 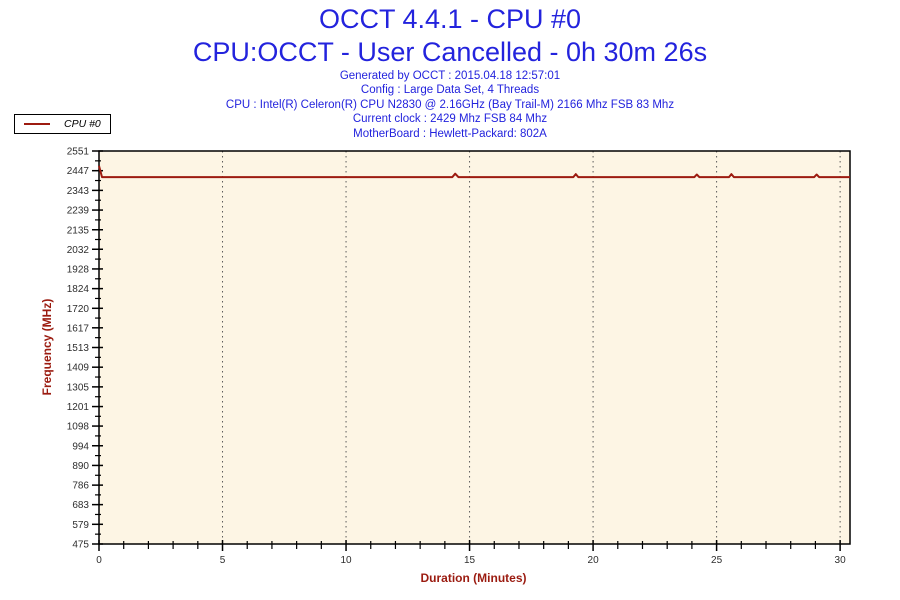 I want to click on x-axis-tick-label: 10, so click(x=346, y=560).